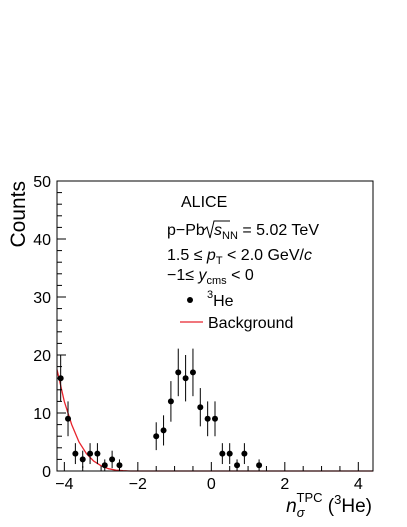  Describe the element at coordinates (46, 472) in the screenshot. I see `y-tick-label: 0` at that location.